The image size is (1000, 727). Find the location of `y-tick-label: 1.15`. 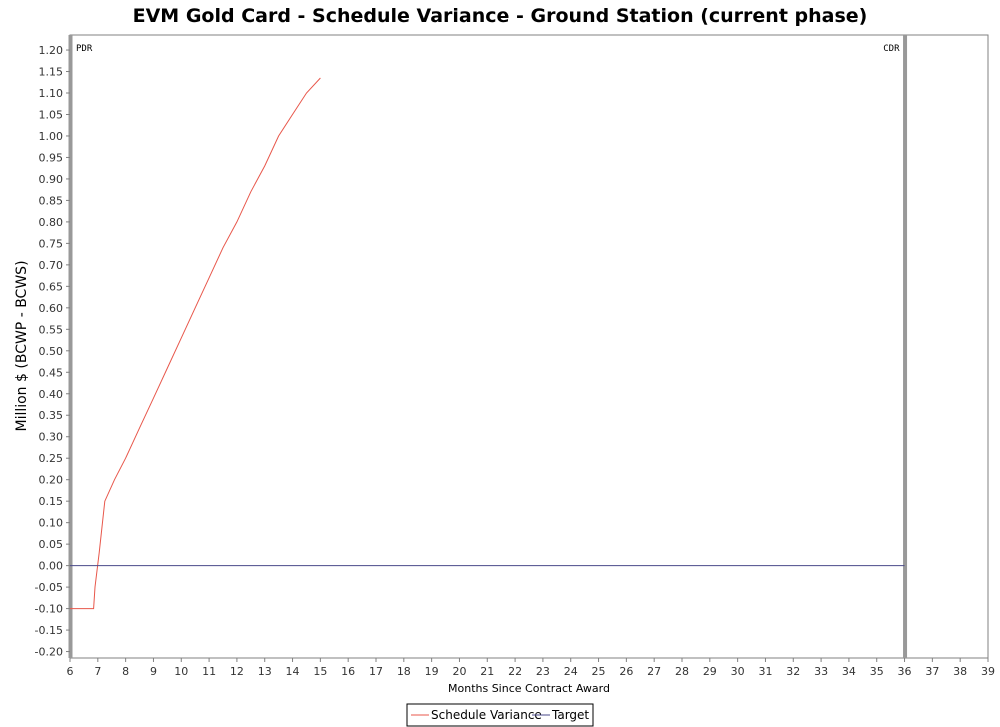

y-tick-label: 1.15 is located at coordinates (51, 72).